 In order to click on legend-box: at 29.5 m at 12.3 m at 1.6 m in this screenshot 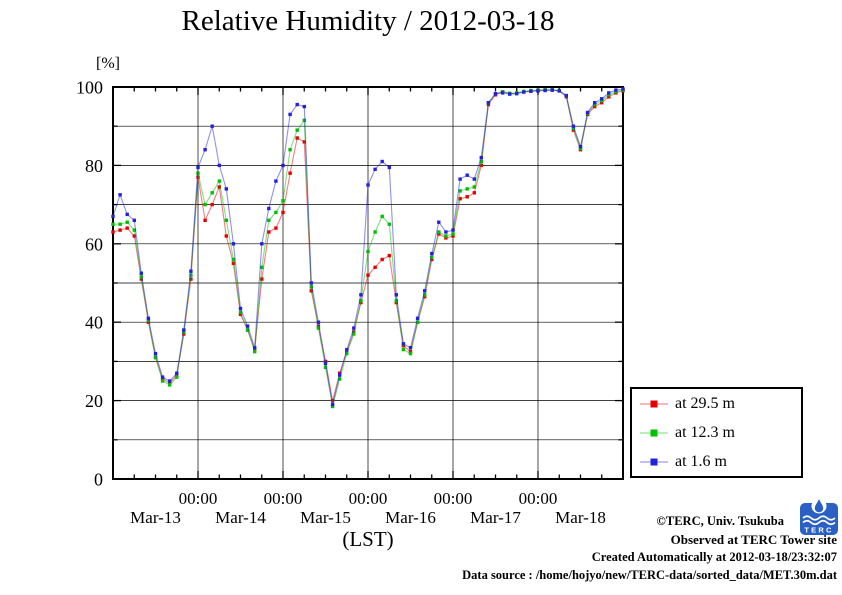, I will do `click(716, 432)`.